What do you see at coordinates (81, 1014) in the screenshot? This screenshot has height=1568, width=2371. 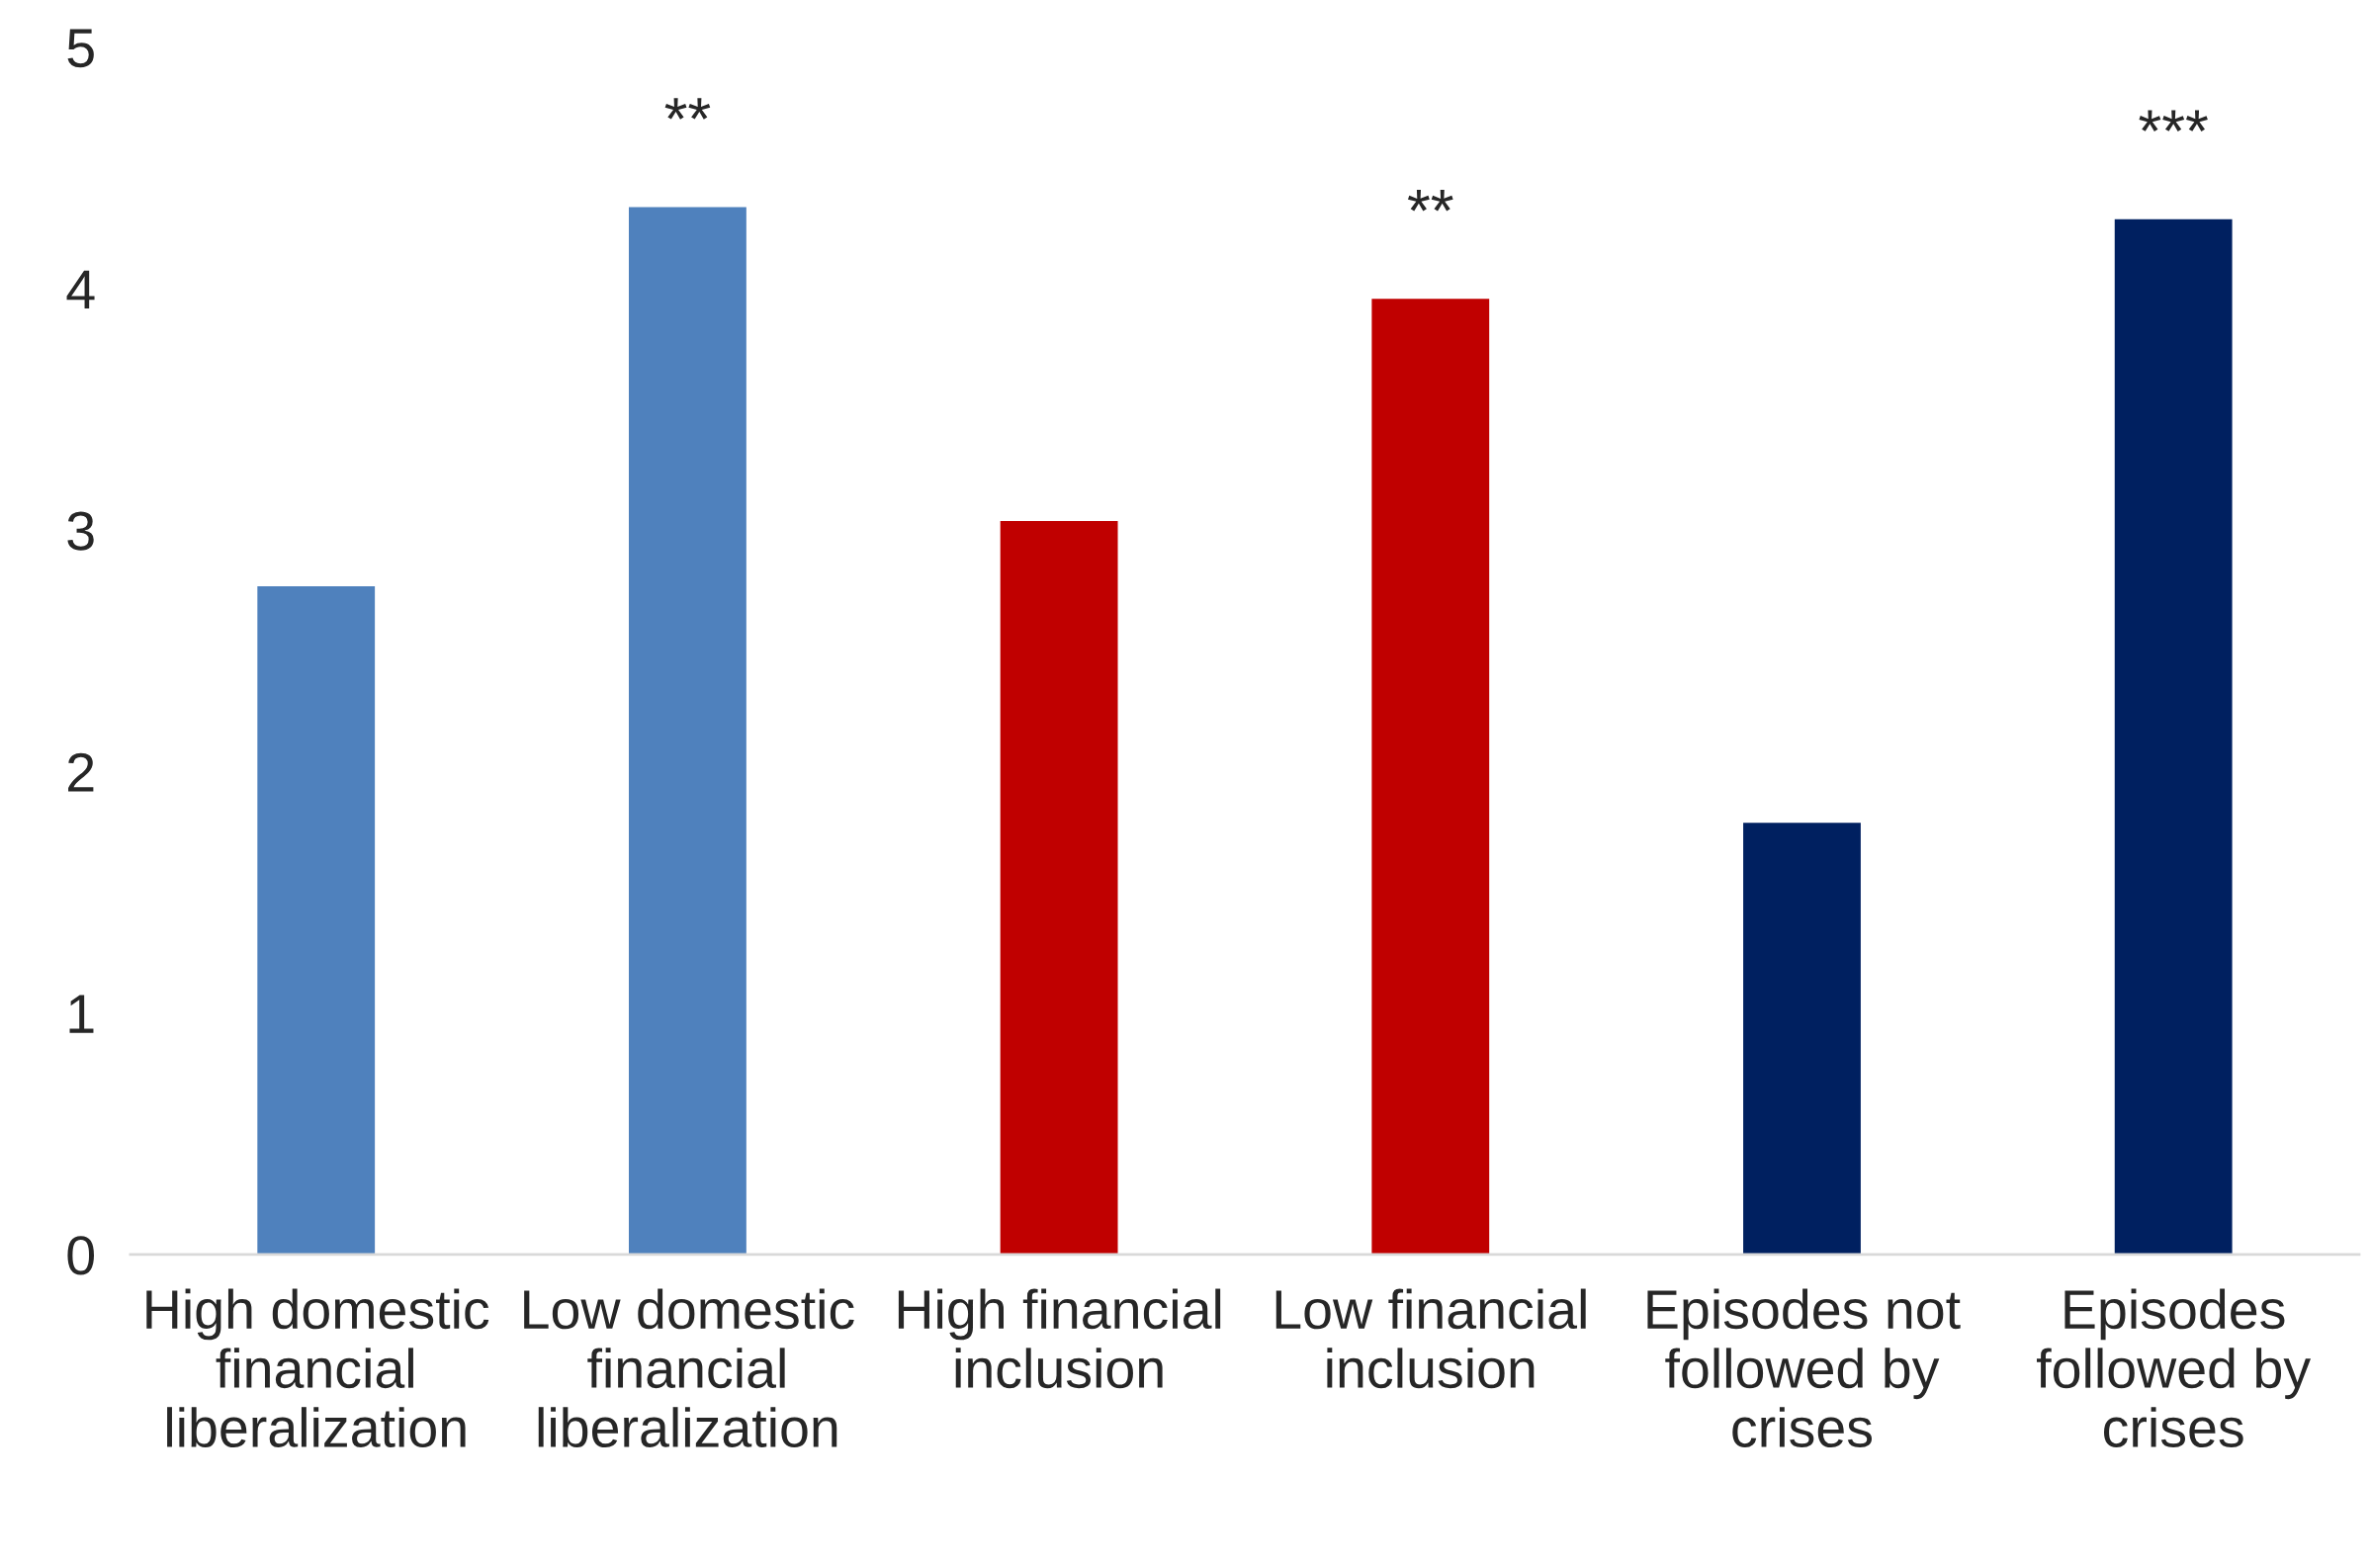 I see `y-tick-label: 1` at bounding box center [81, 1014].